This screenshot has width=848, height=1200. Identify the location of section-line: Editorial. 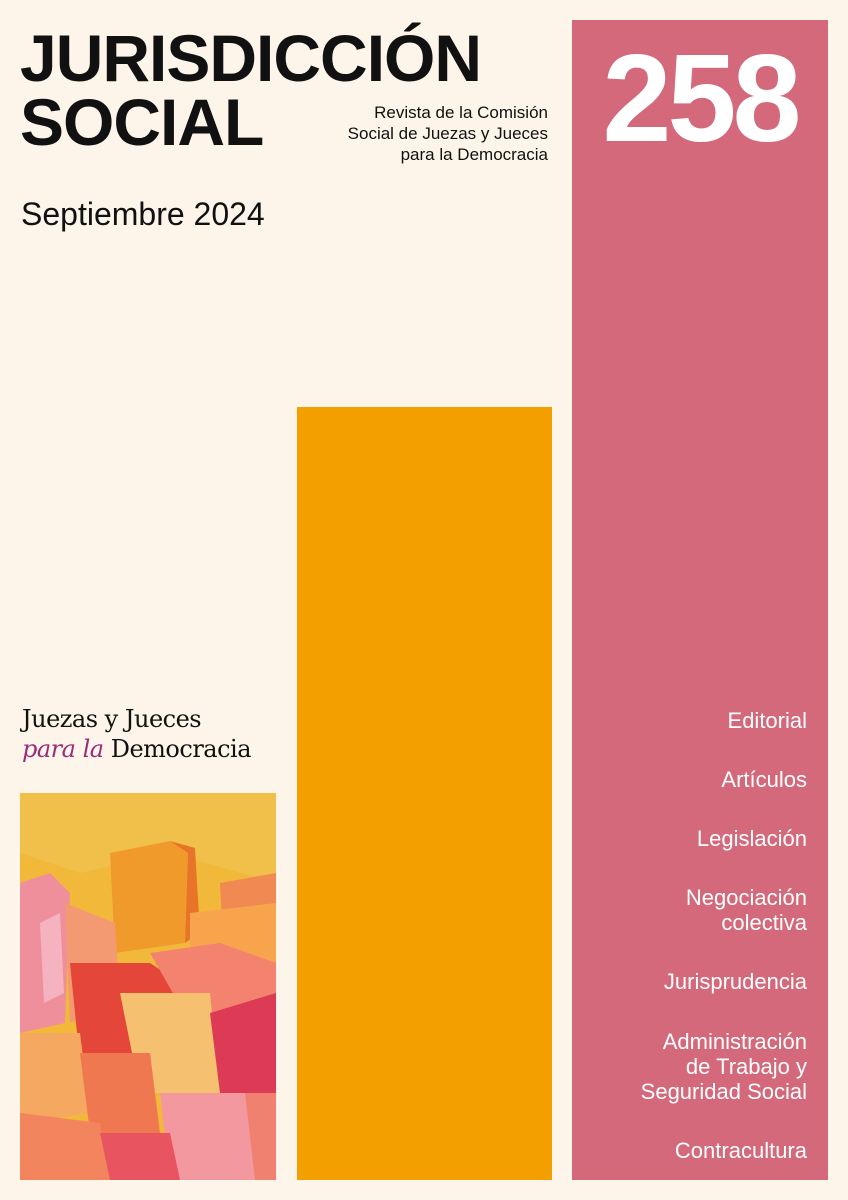
(767, 720).